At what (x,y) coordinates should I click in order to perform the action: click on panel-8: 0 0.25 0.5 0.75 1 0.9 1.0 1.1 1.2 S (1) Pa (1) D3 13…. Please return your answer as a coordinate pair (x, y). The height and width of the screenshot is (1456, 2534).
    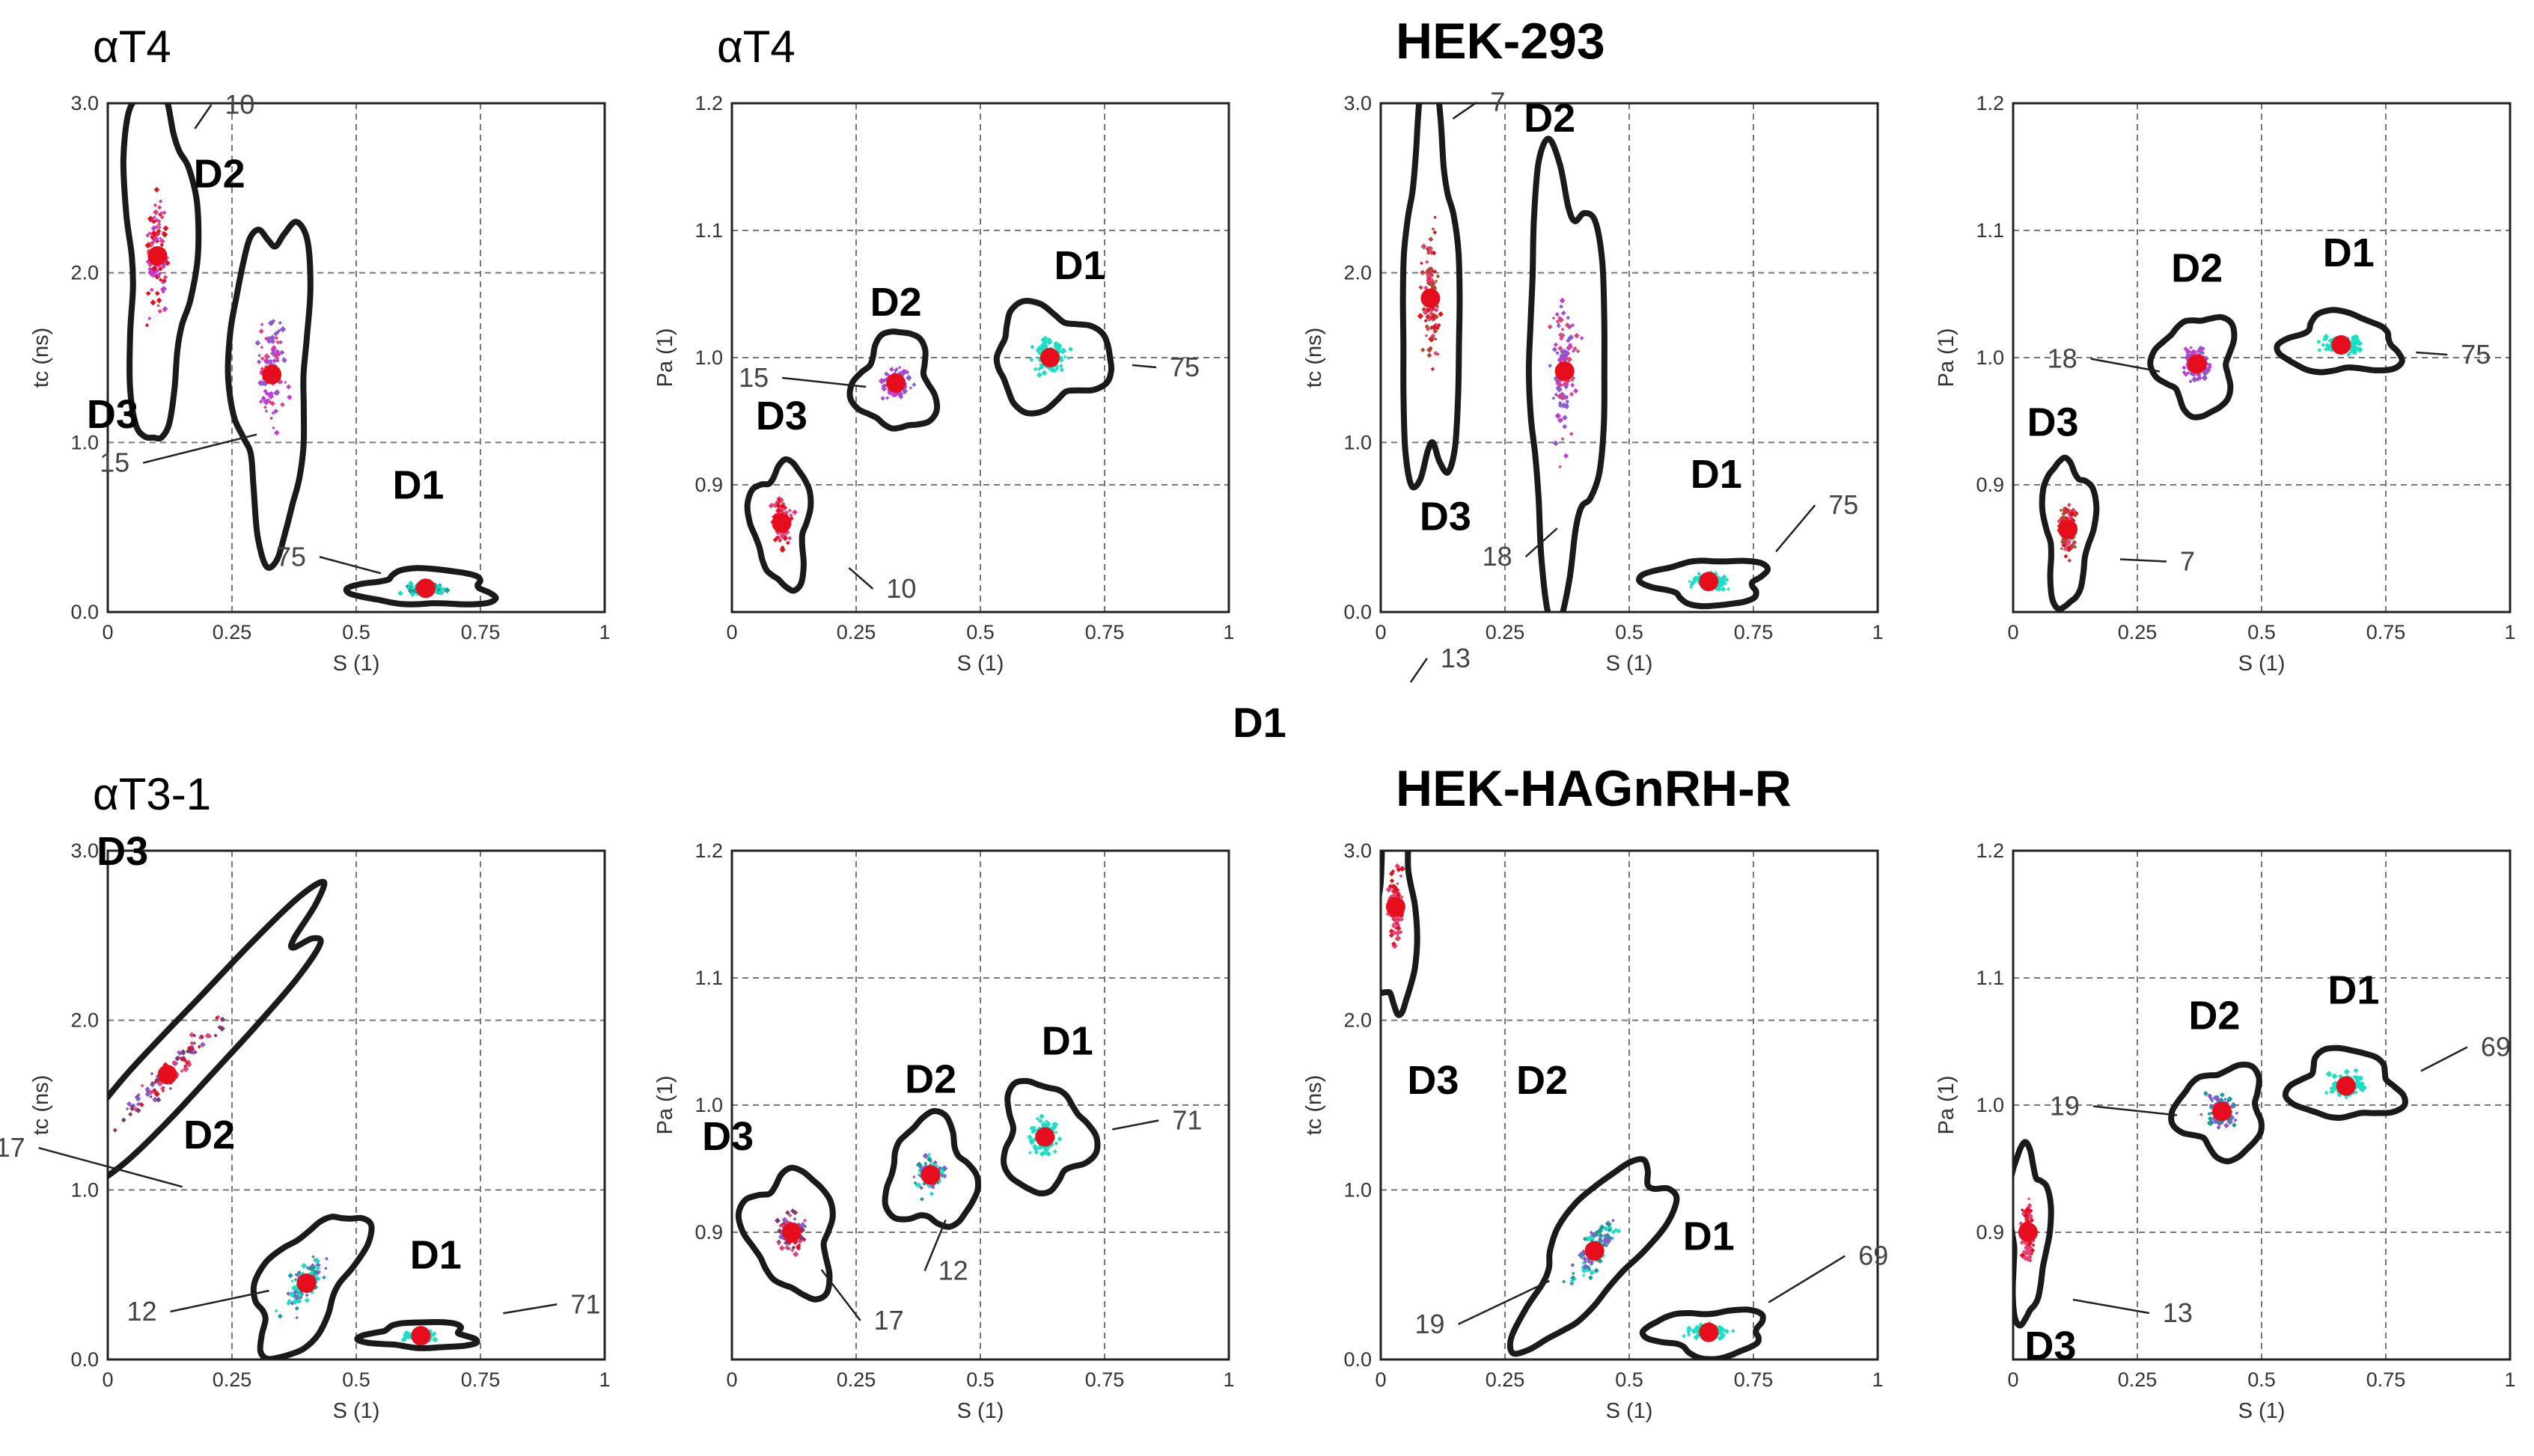
    Looking at the image, I should click on (2225, 1131).